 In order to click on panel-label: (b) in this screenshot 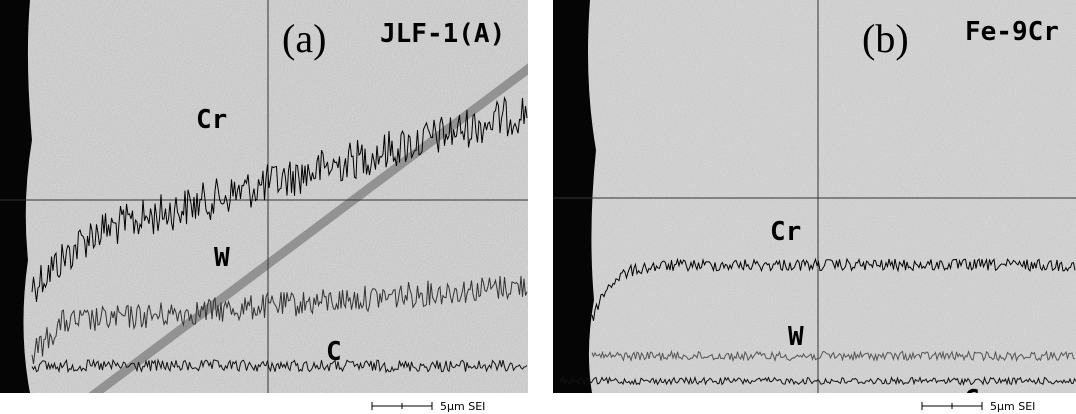, I will do `click(885, 38)`.